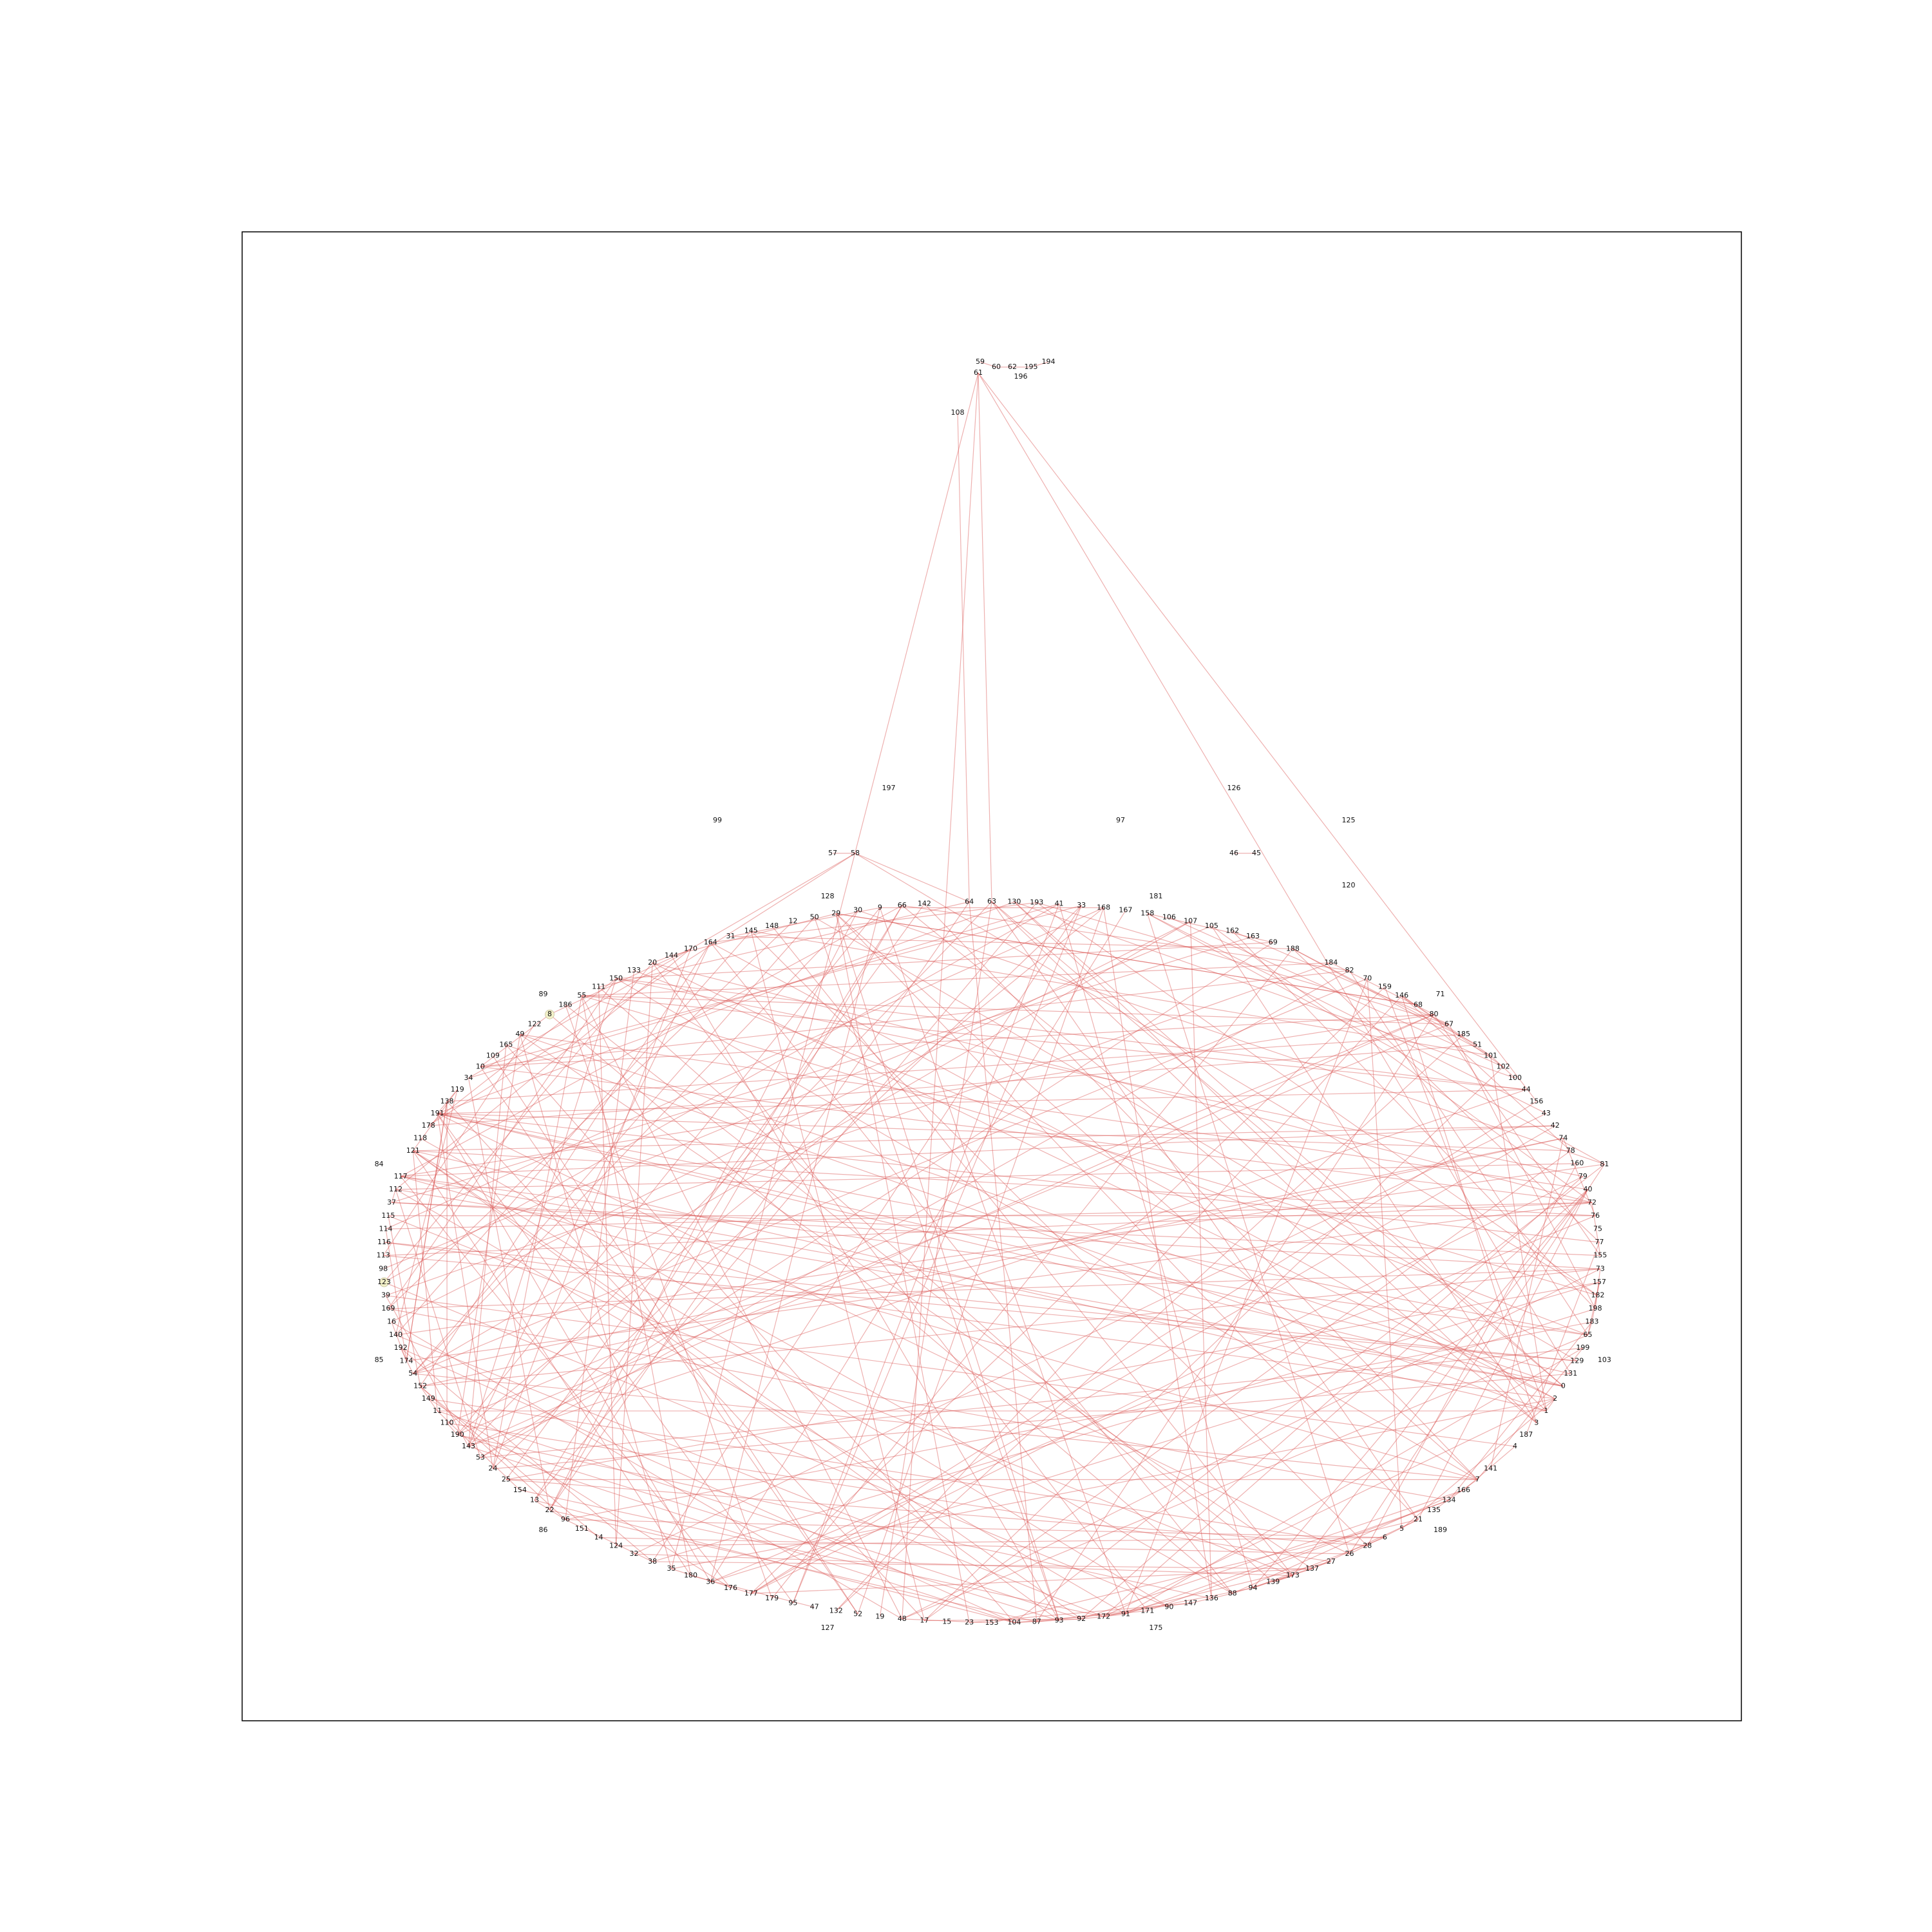 The image size is (1932, 1932). Describe the element at coordinates (1233, 853) in the screenshot. I see `node-label: 46` at that location.